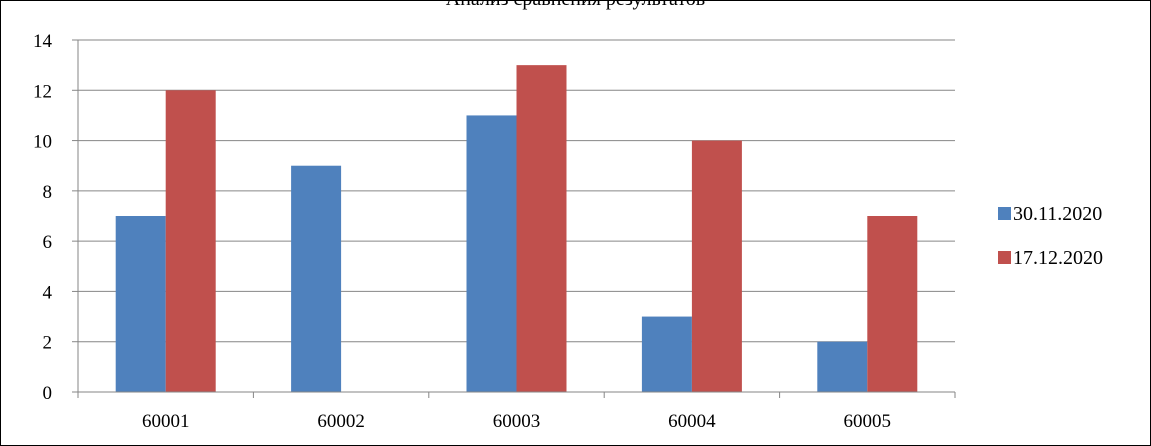  What do you see at coordinates (43, 41) in the screenshot?
I see `y-tick-label: 14` at bounding box center [43, 41].